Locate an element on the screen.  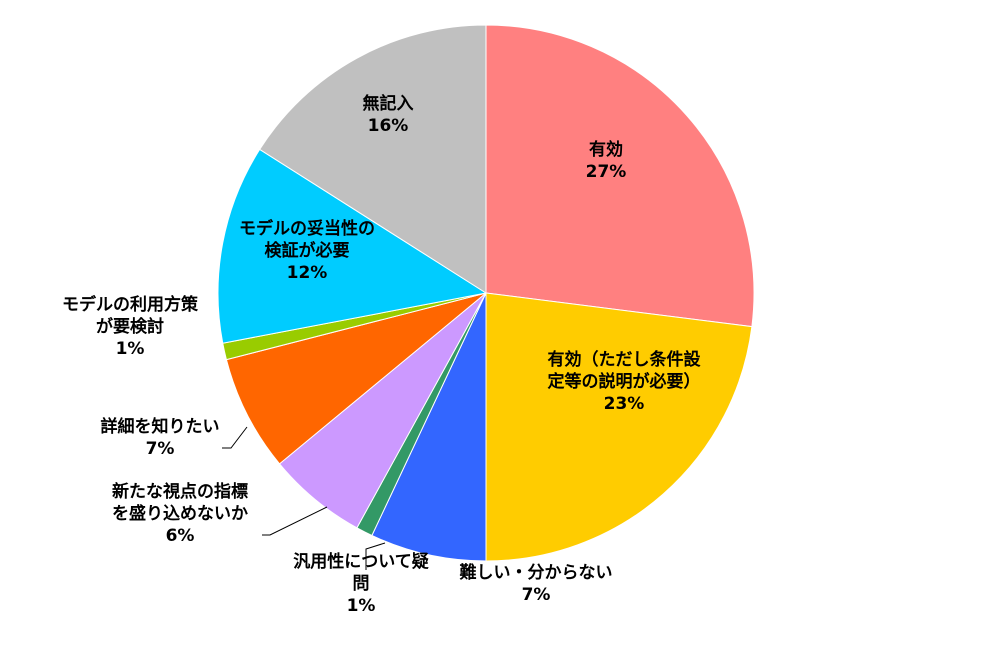
slice-value-label-6: 1% is located at coordinates (130, 349).